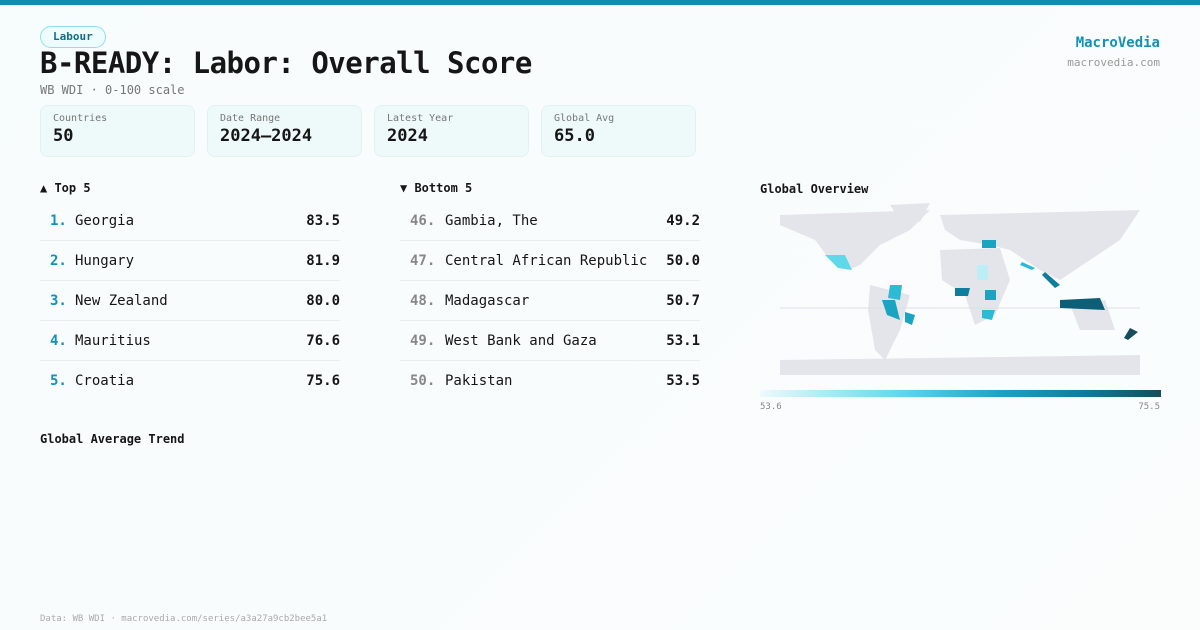  I want to click on country-mexico, so click(838, 262).